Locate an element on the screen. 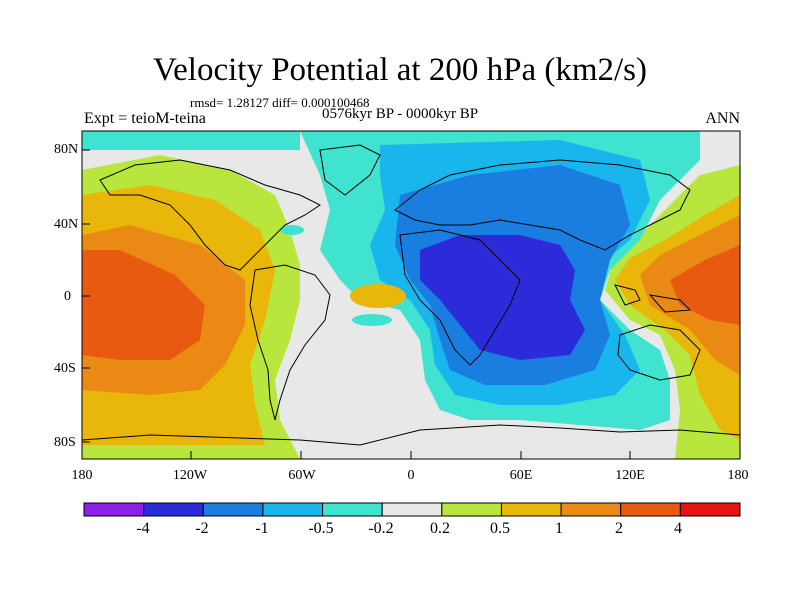 The height and width of the screenshot is (600, 800). coast-australia is located at coordinates (659, 352).